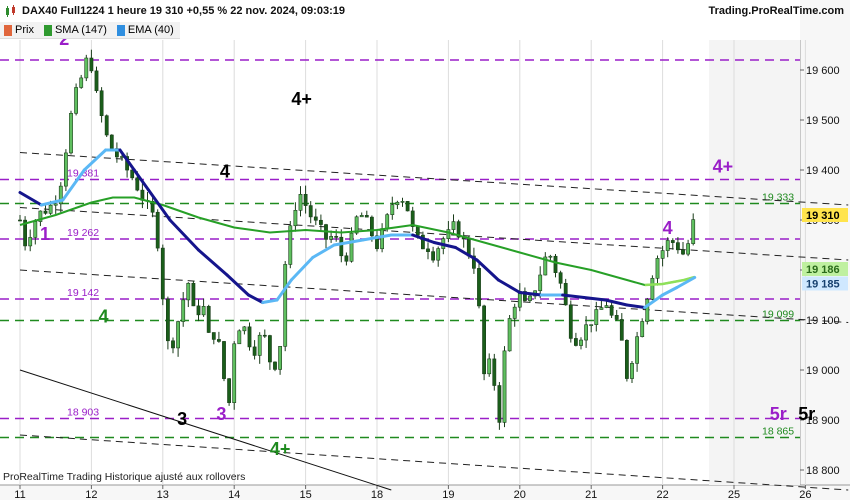  What do you see at coordinates (146, 30) in the screenshot?
I see `legend-item-ema: EMA (40)` at bounding box center [146, 30].